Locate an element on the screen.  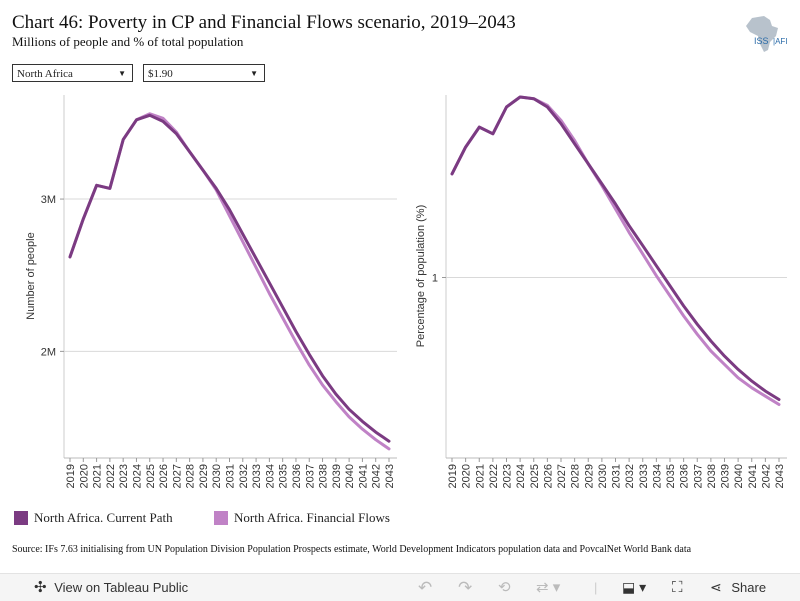
africa-map-icon is located at coordinates (762, 34).